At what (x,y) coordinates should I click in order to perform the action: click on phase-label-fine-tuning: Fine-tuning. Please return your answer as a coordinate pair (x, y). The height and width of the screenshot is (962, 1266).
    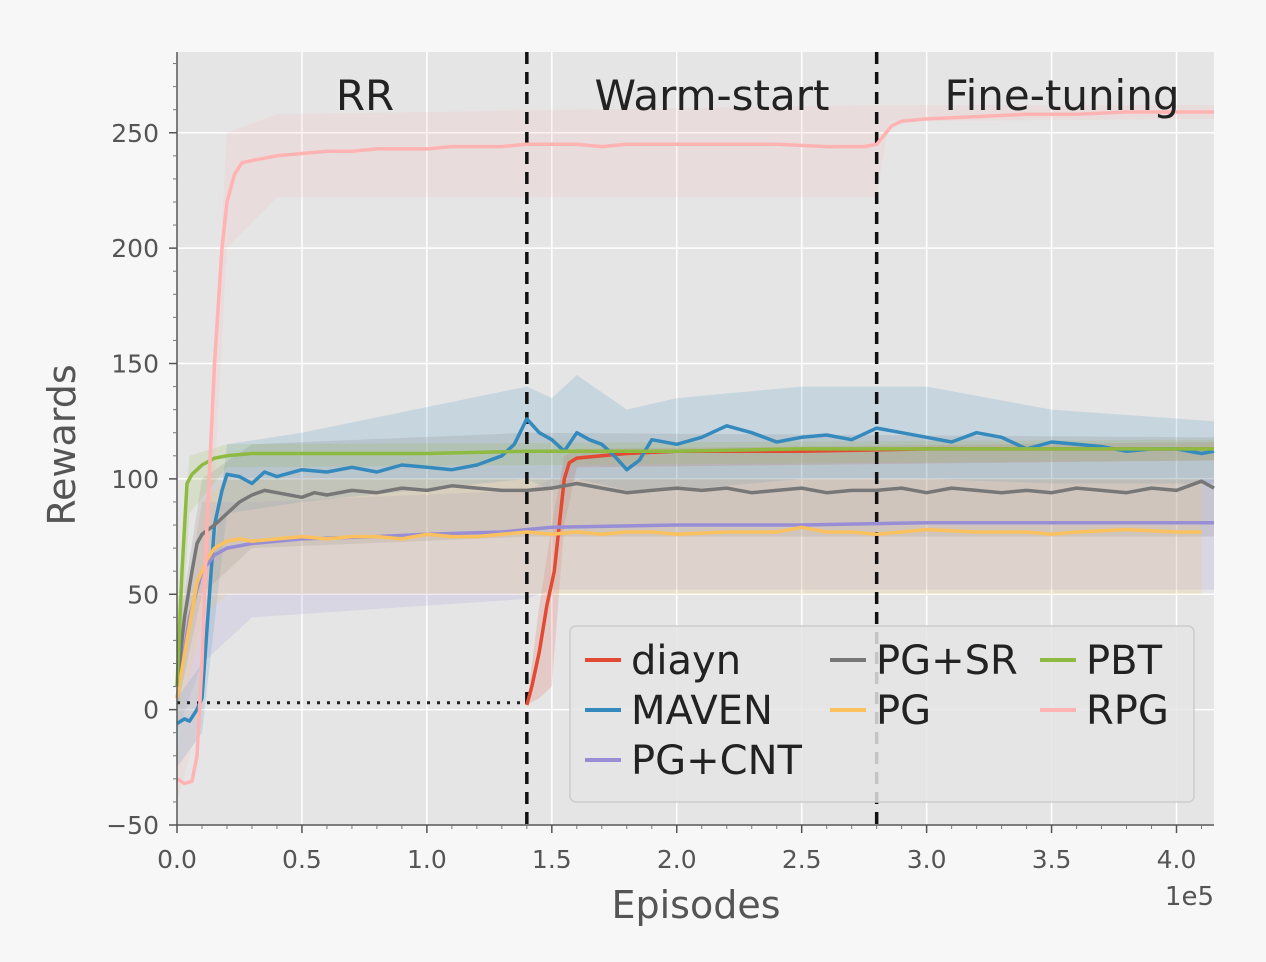
    Looking at the image, I should click on (1061, 95).